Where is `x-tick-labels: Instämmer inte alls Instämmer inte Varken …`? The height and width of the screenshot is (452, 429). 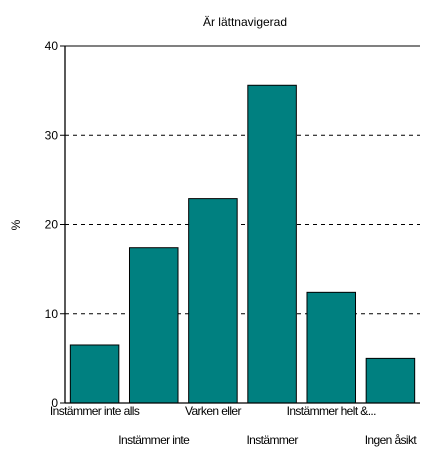 x-tick-labels: Instämmer inte alls Instämmer inte Varken … is located at coordinates (234, 425).